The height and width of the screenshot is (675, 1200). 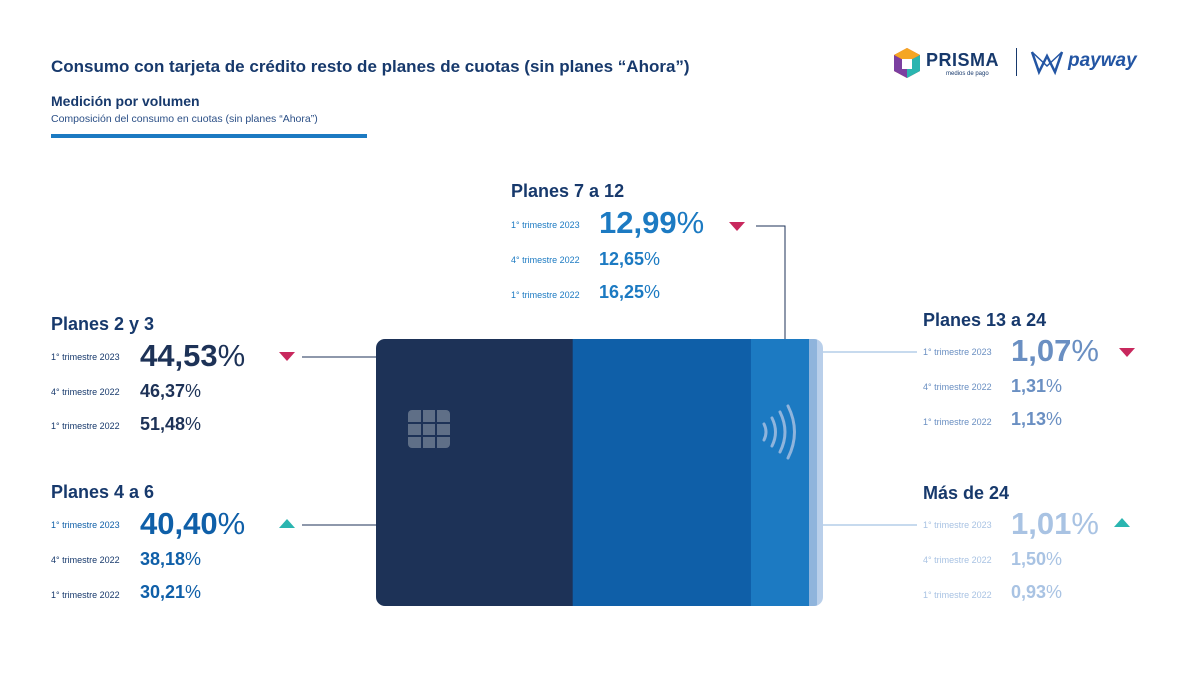 What do you see at coordinates (209, 136) in the screenshot?
I see `title-underline` at bounding box center [209, 136].